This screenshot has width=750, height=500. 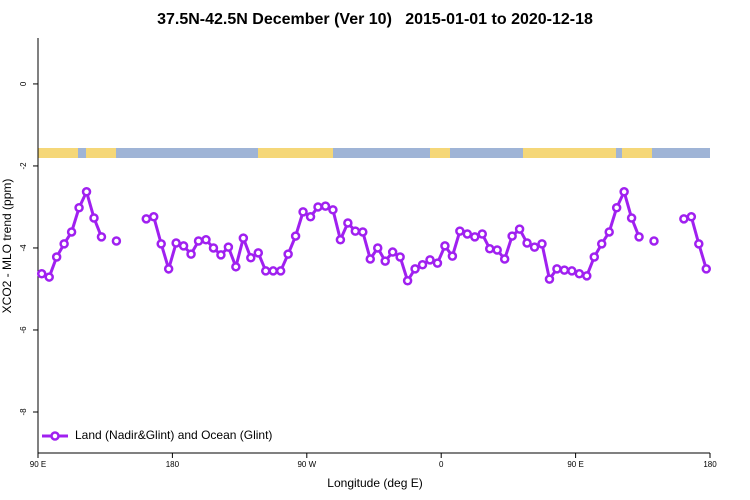 What do you see at coordinates (55, 436) in the screenshot?
I see `legend-marker` at bounding box center [55, 436].